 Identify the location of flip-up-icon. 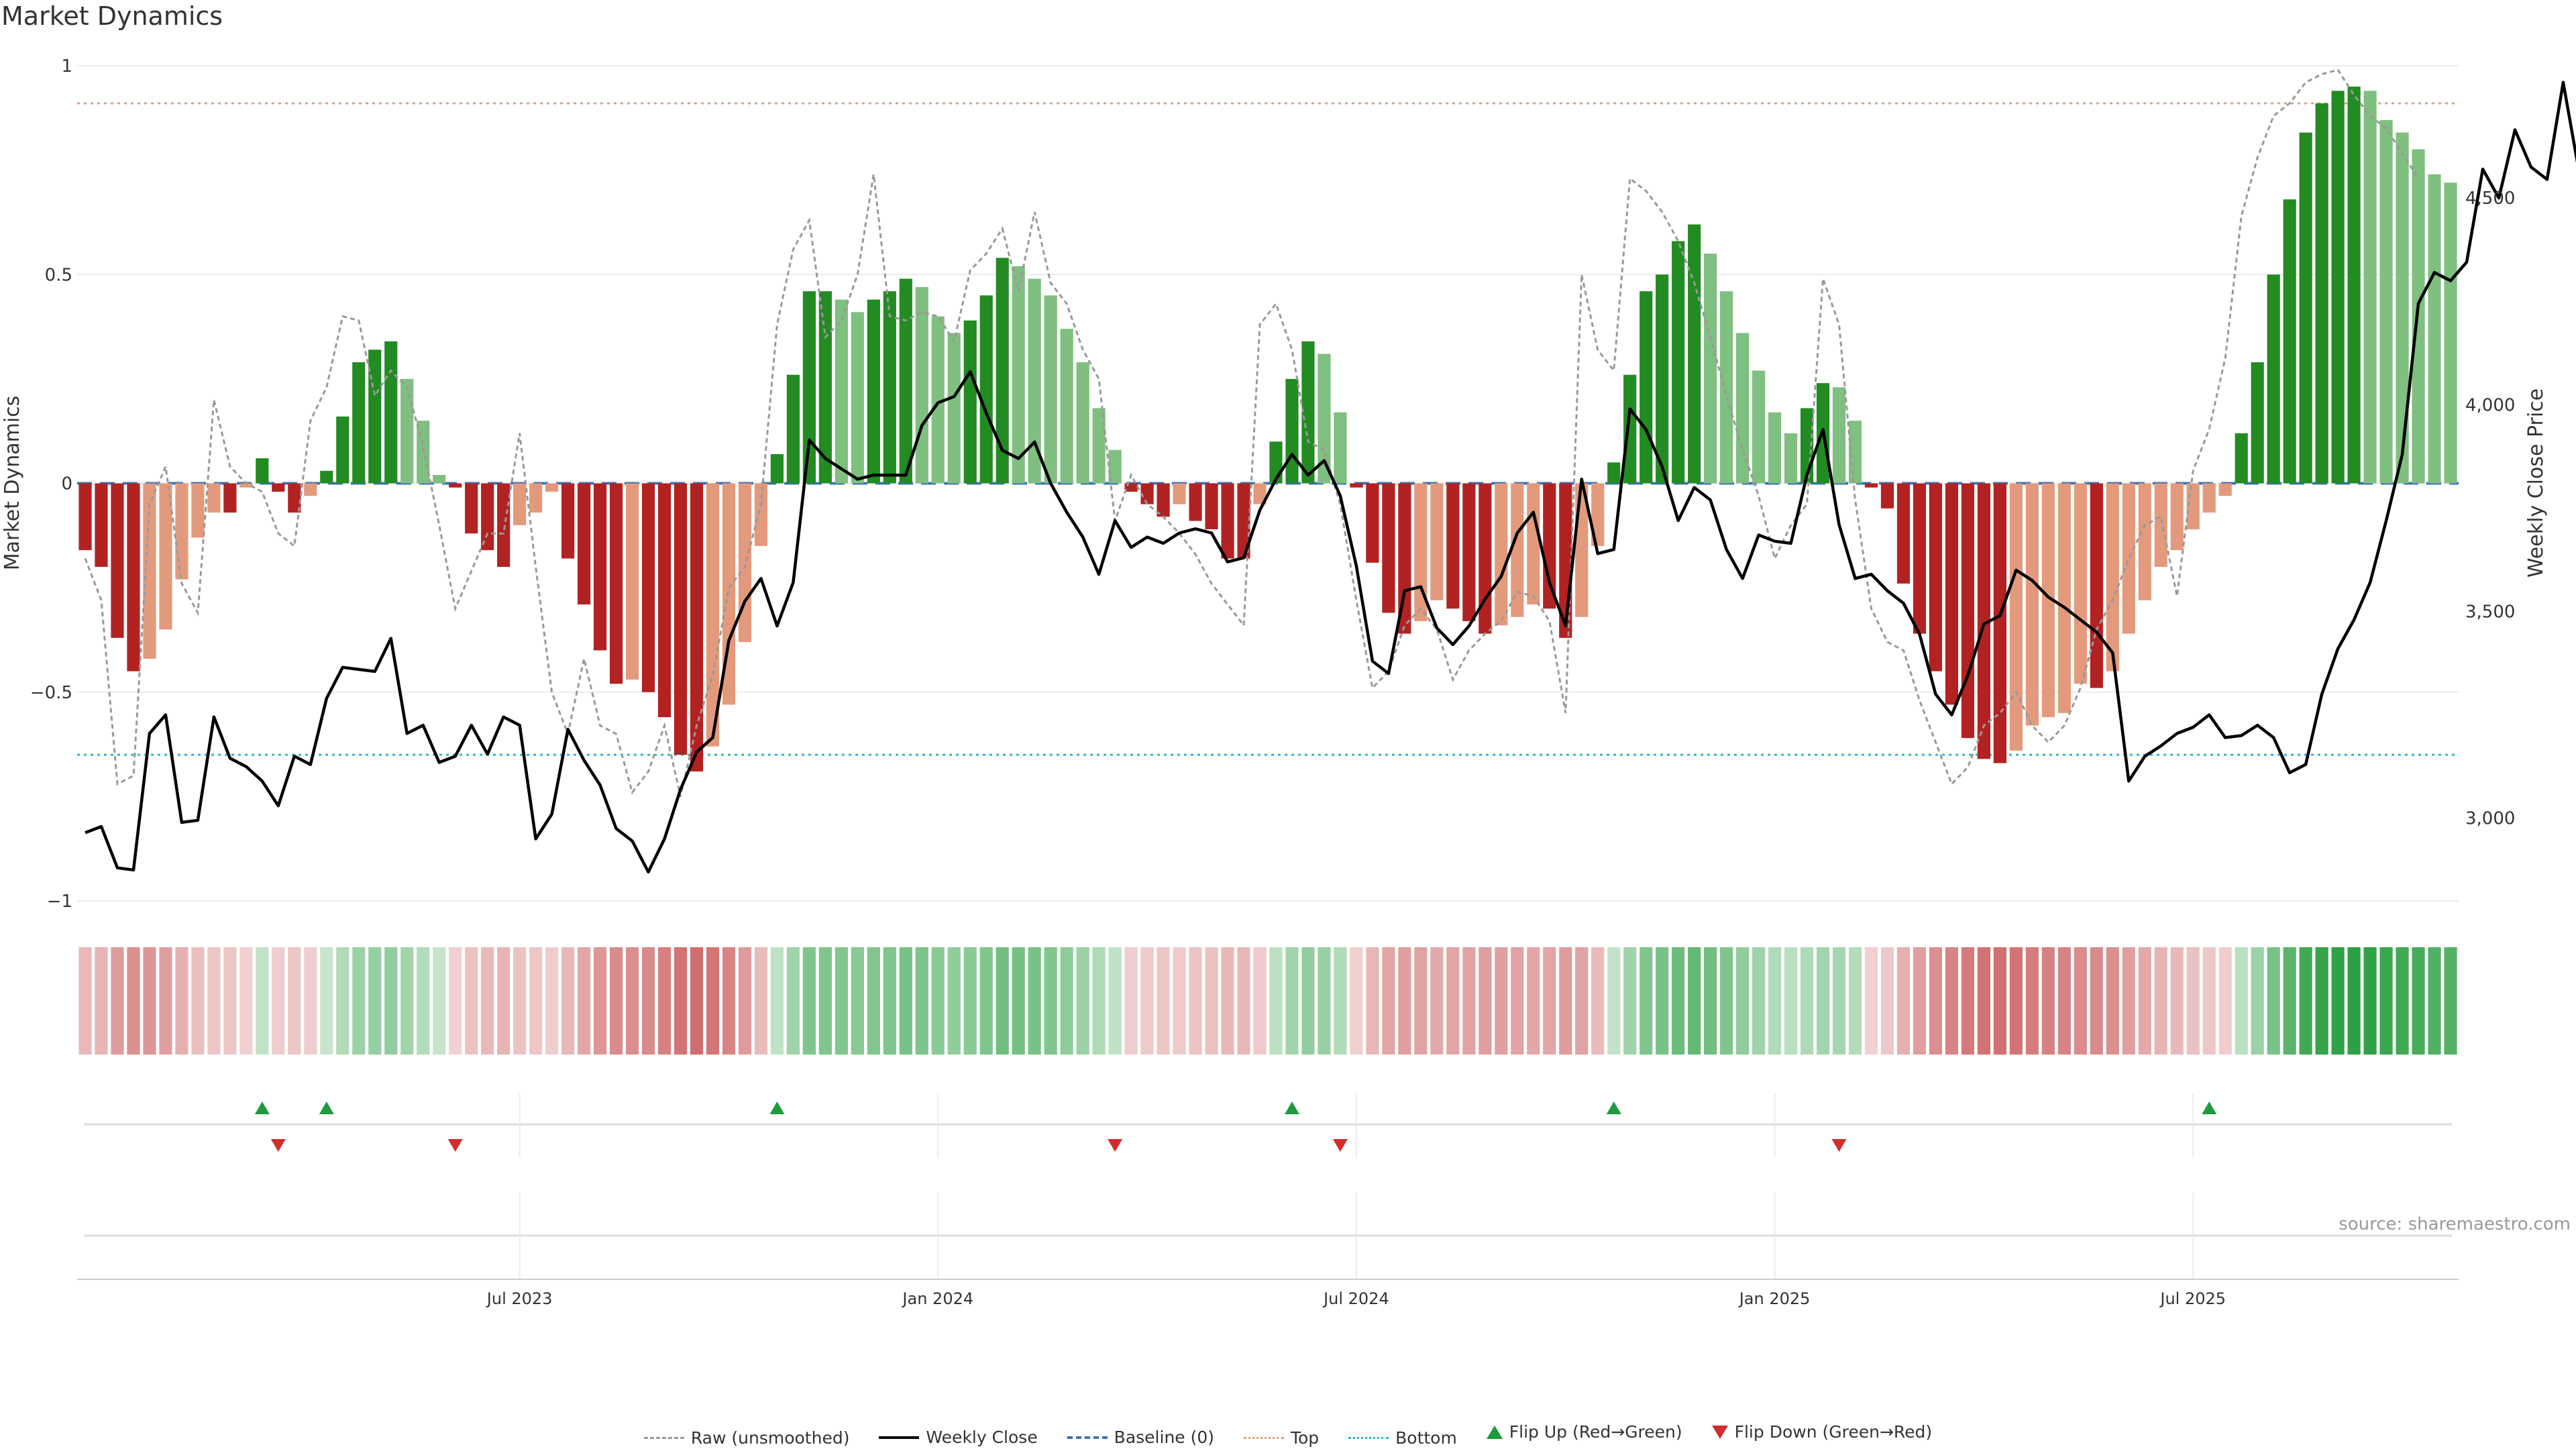
(1494, 1432).